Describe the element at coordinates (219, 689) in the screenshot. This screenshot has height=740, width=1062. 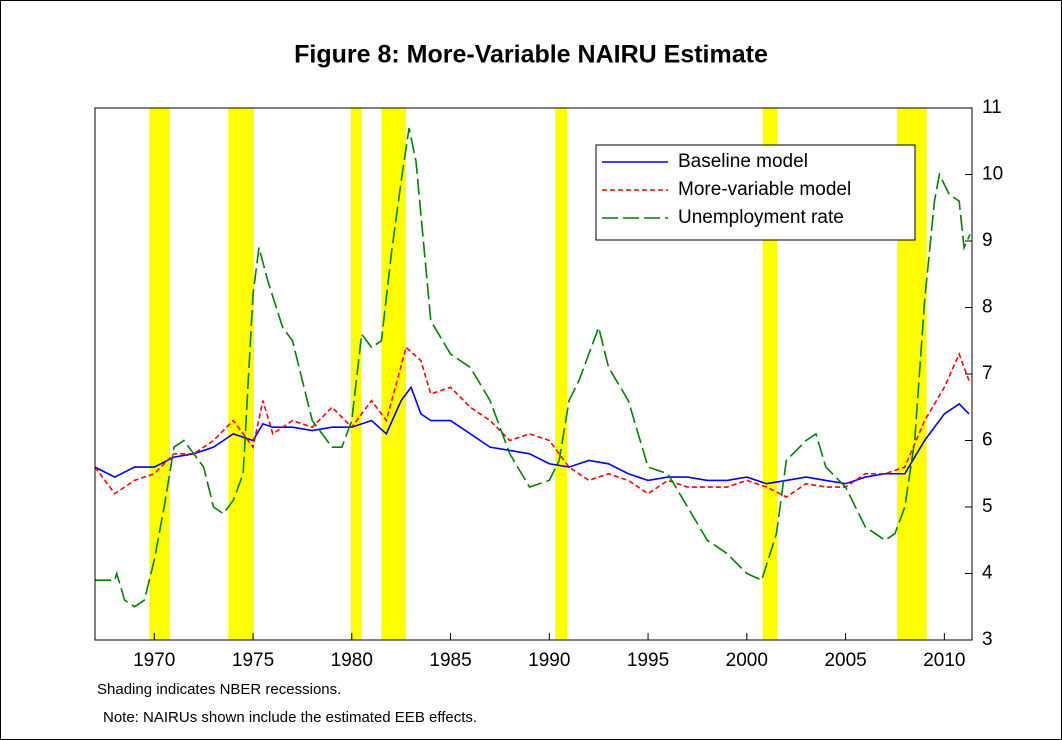
I see `note: Shading indicates NBER recessions.` at that location.